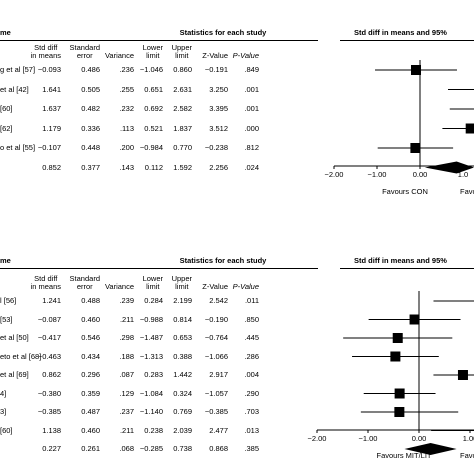 The width and height of the screenshot is (474, 474). I want to click on row-std-diff: 1.138, so click(51, 430).